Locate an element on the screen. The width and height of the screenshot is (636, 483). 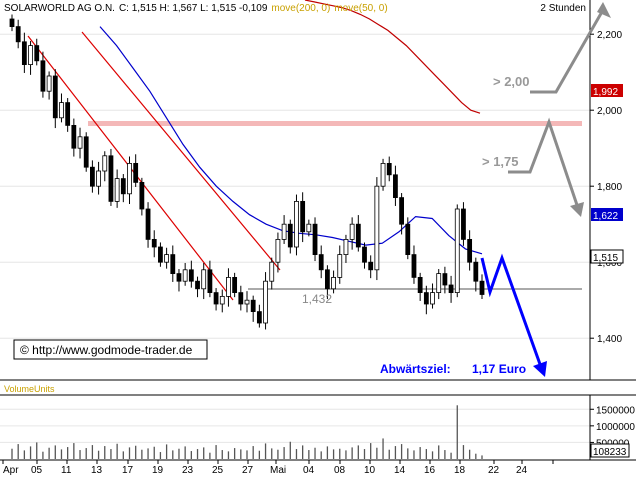
x-tick-label: 17 is located at coordinates (128, 470).